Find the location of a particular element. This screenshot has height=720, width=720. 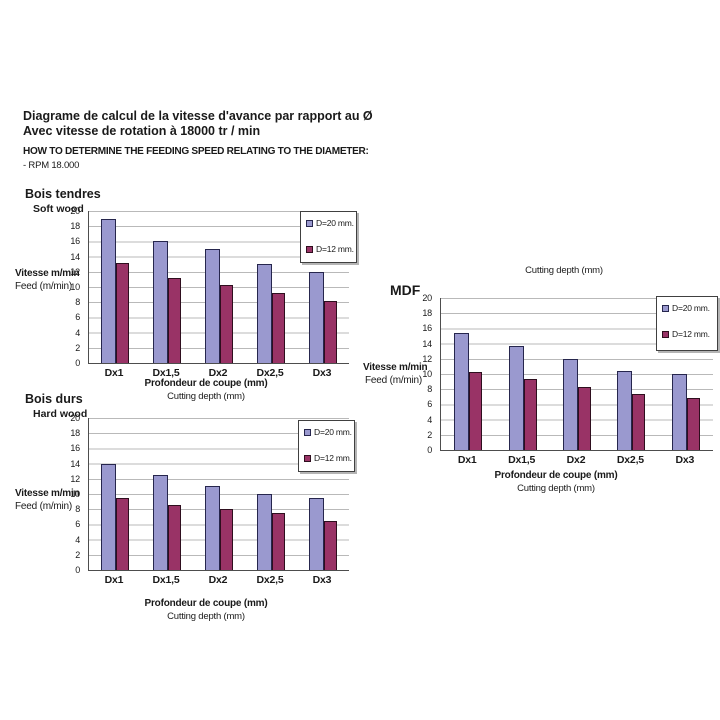

legend-swatch-d20 is located at coordinates (665, 308).